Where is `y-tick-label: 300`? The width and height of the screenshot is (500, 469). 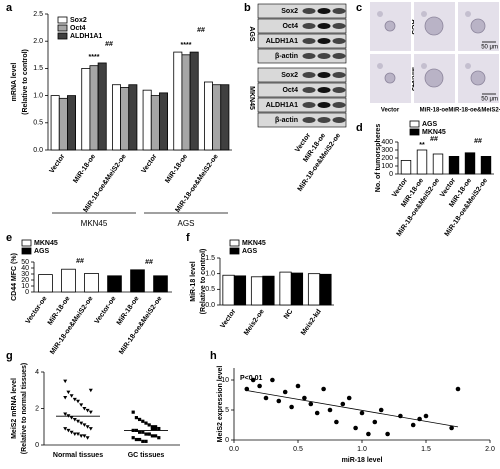
y-tick-label: 300 is located at coordinates (387, 150).